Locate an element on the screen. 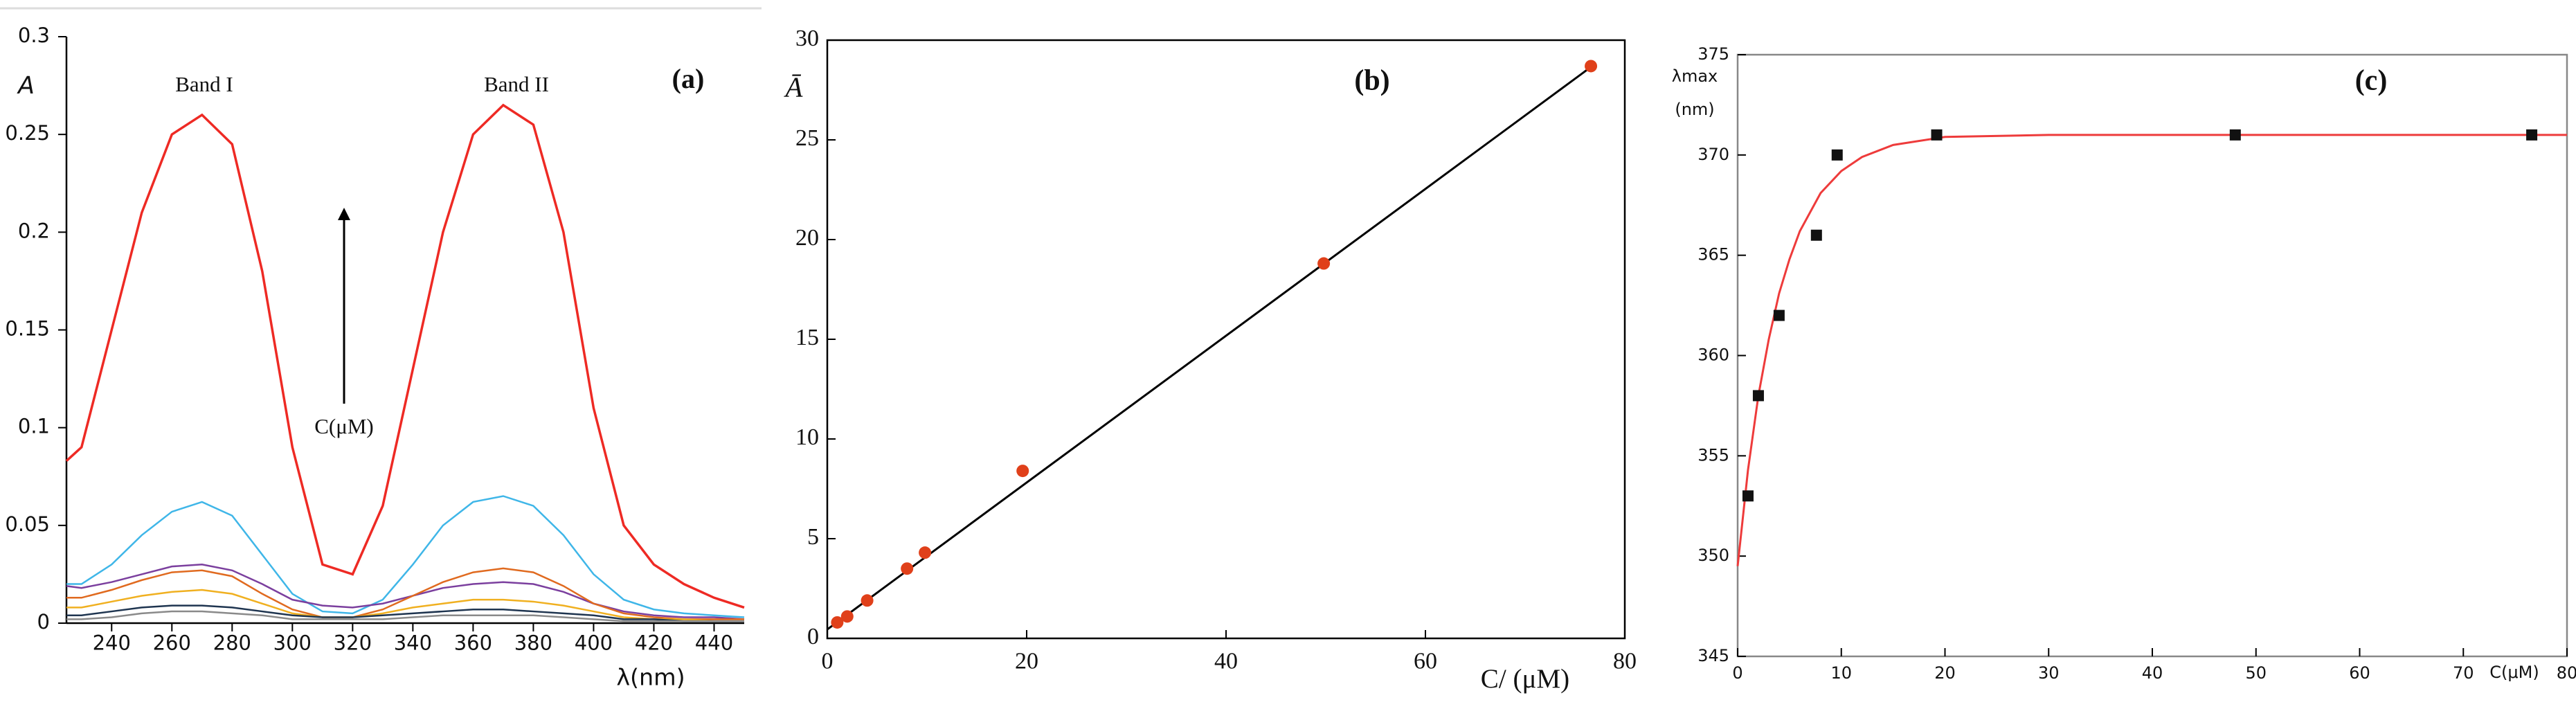 This screenshot has height=709, width=2576. y-tick-label: 0.25 is located at coordinates (28, 133).